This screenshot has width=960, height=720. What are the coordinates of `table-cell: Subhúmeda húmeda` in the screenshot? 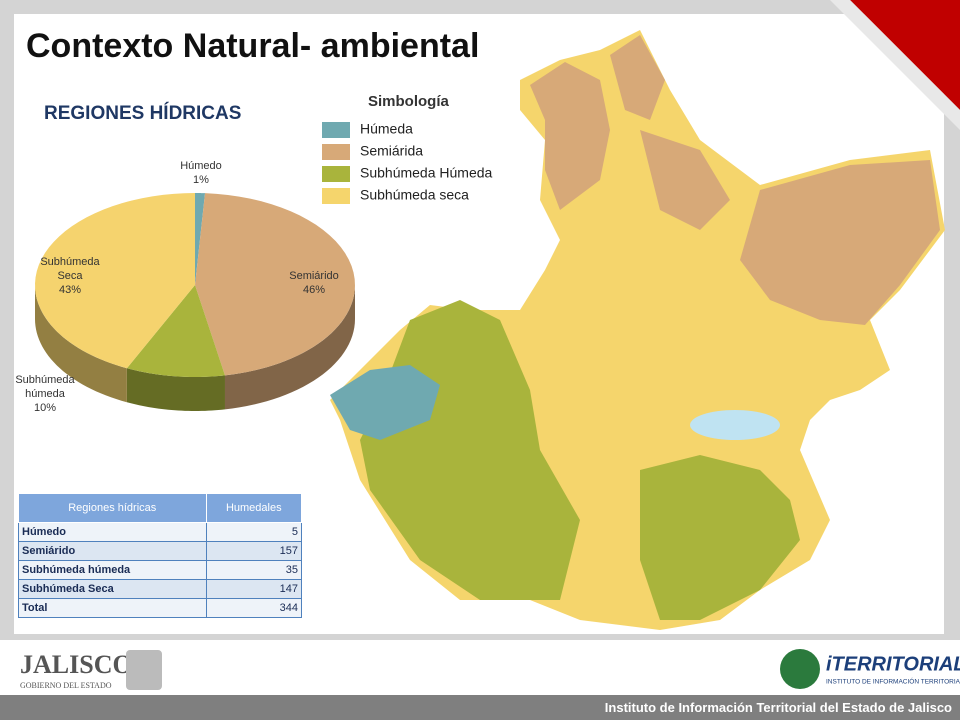 It's located at (112, 570).